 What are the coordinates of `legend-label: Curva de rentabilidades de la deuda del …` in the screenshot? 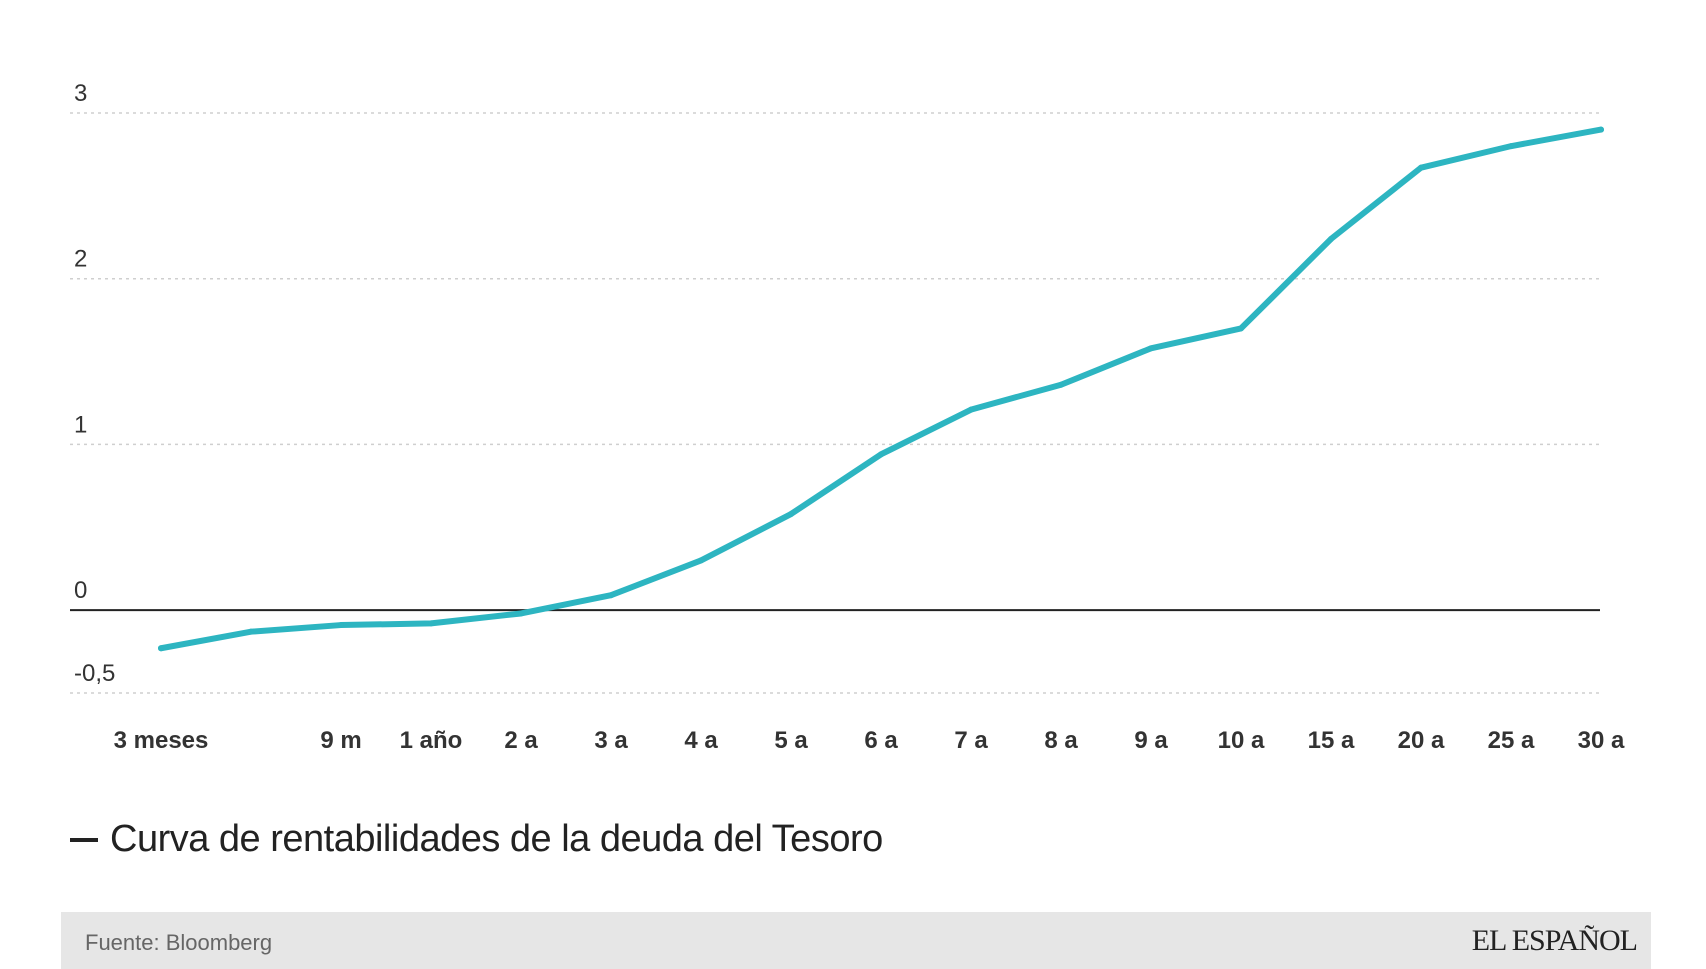 It's located at (496, 839).